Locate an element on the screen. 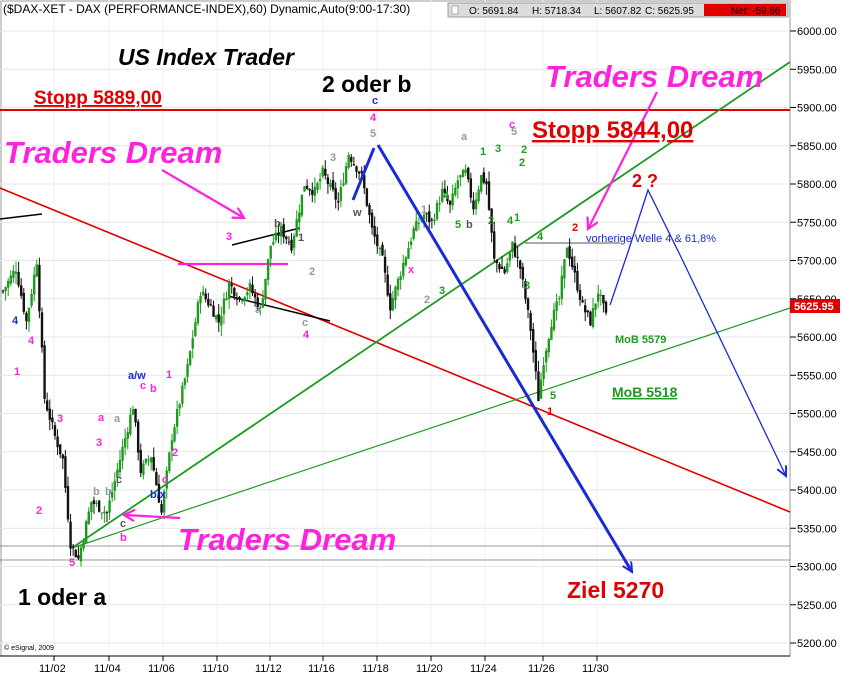 The height and width of the screenshot is (677, 841). y-tick-label: 5950.00 is located at coordinates (817, 70).